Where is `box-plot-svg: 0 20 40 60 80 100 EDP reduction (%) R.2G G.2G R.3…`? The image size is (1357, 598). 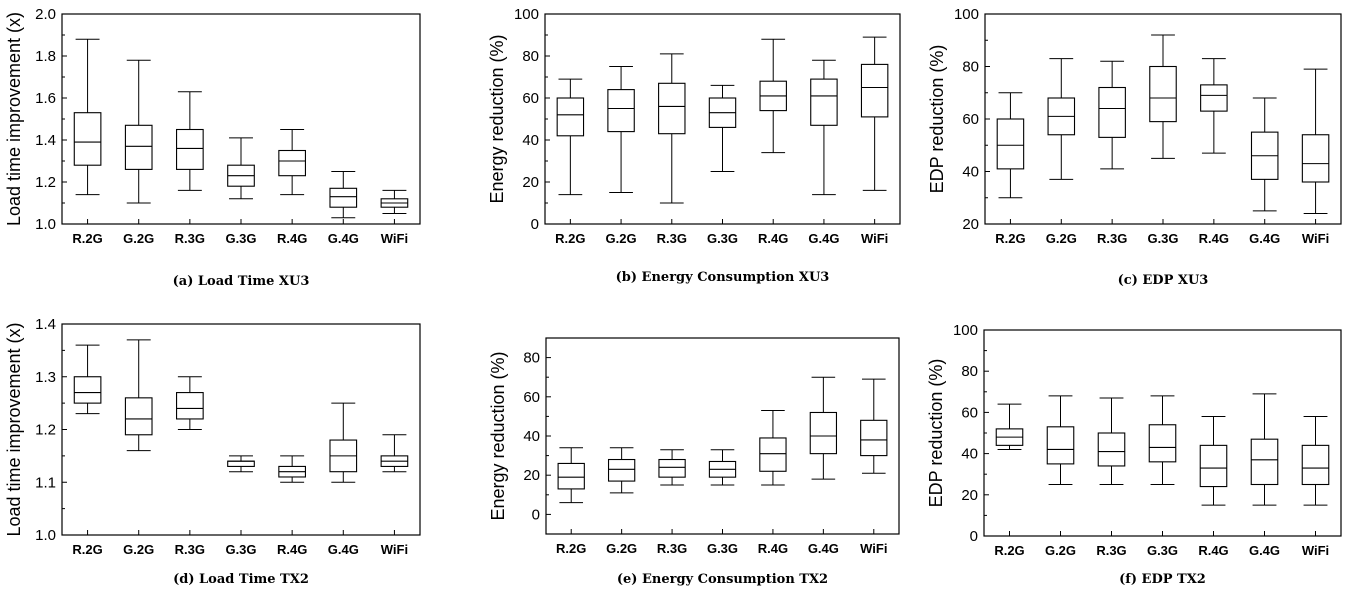
box-plot-svg: 0 20 40 60 80 100 EDP reduction (%) R.2G G.2G R.3… is located at coordinates (1134, 440).